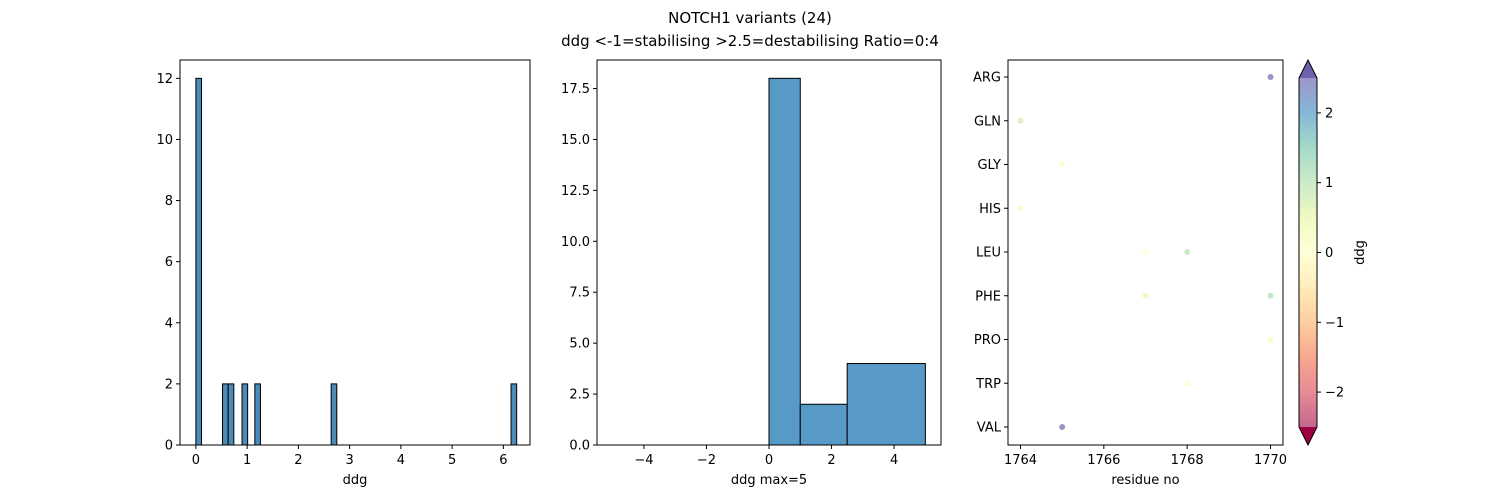 The image size is (1500, 500). I want to click on scatter-ytick-label-4: LEU, so click(988, 253).